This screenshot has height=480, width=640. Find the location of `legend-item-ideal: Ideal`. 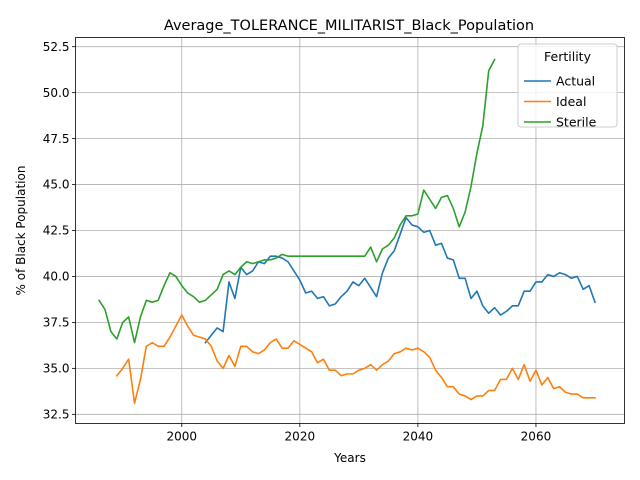

legend-item-ideal: Ideal is located at coordinates (555, 101).